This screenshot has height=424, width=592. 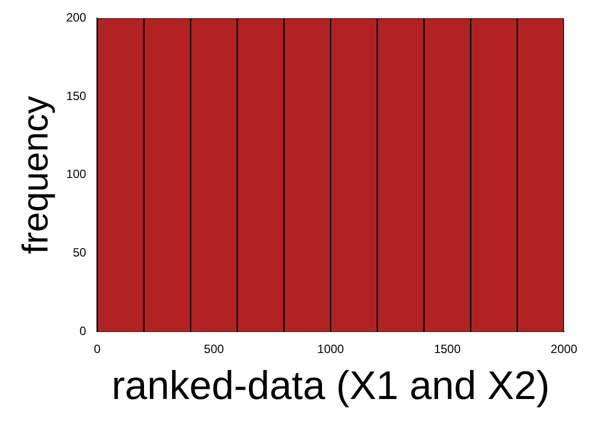 What do you see at coordinates (214, 349) in the screenshot?
I see `x-tick-label: 500` at bounding box center [214, 349].